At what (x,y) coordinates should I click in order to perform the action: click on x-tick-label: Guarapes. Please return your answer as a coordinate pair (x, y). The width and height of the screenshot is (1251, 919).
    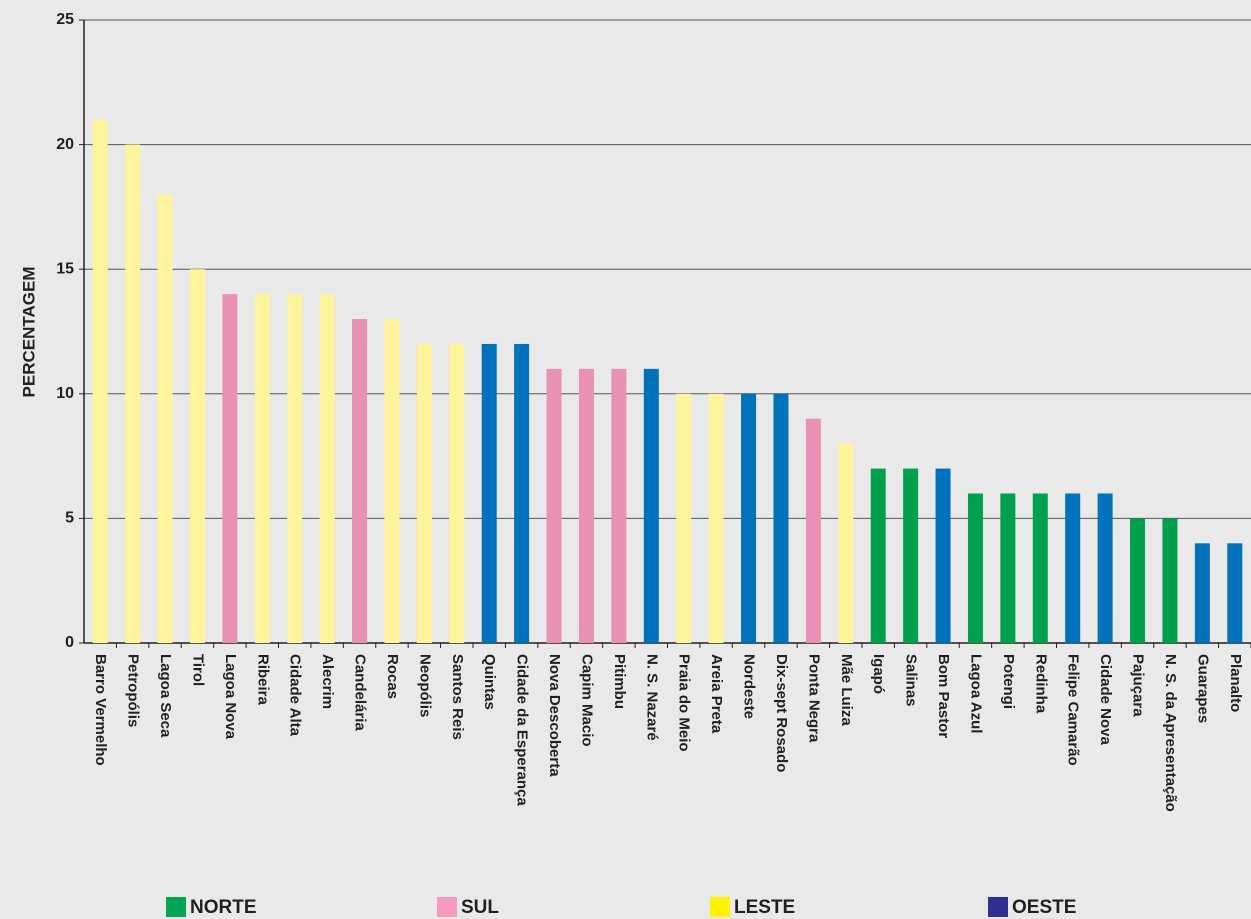
    Looking at the image, I should click on (1202, 688).